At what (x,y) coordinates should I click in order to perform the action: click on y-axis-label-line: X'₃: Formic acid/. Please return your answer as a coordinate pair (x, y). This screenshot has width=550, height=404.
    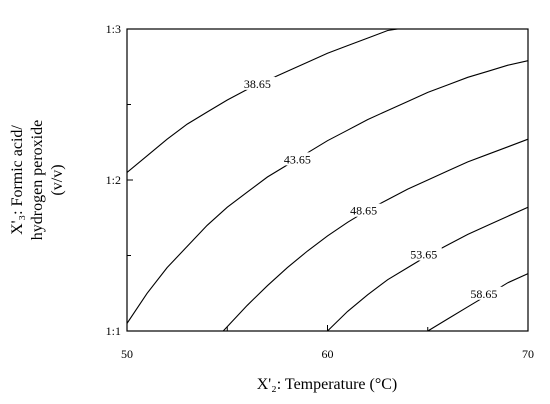
    Looking at the image, I should click on (17, 180).